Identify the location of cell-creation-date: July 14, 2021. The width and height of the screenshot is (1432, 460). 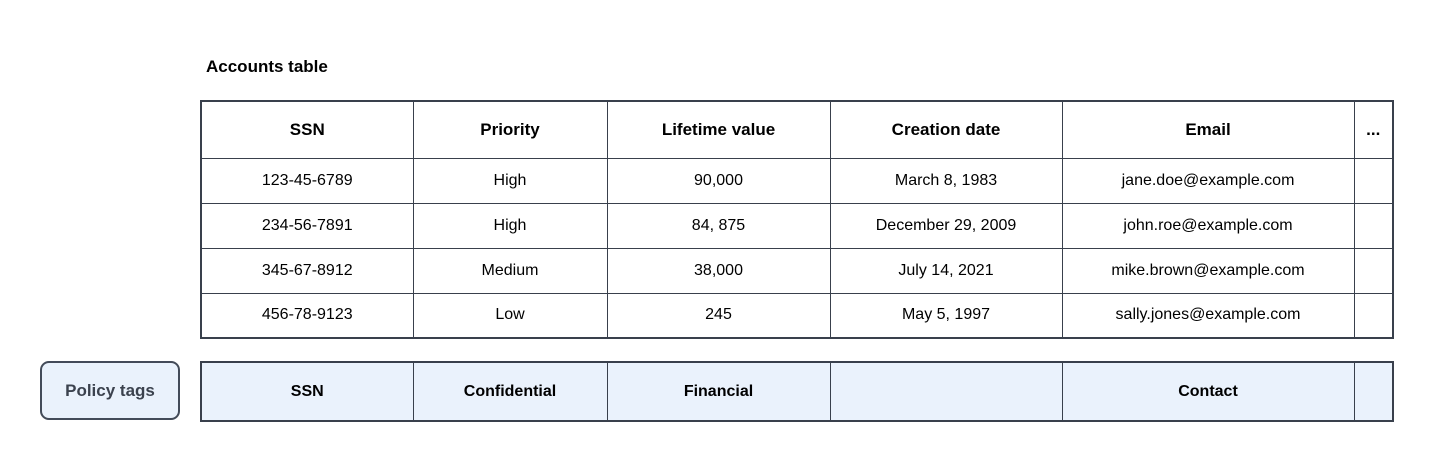
(946, 270).